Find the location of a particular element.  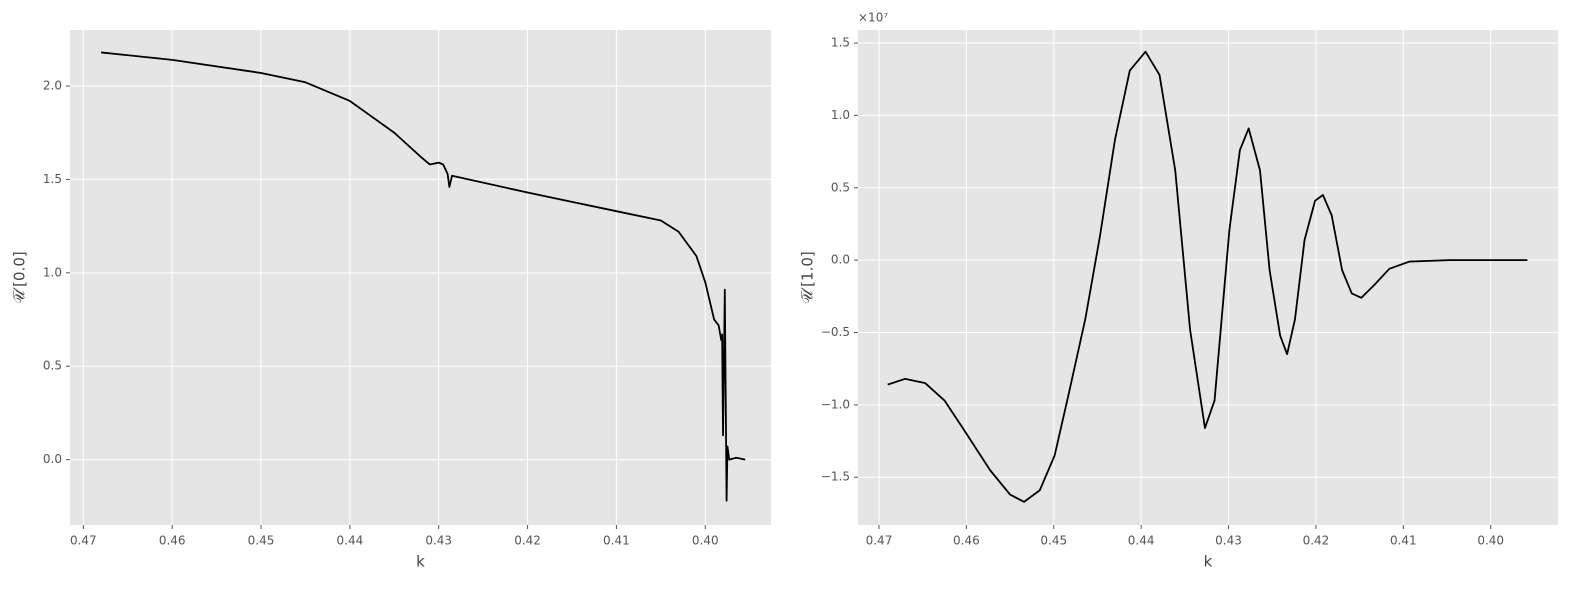

y-tick-label: −0.5 is located at coordinates (835, 332).